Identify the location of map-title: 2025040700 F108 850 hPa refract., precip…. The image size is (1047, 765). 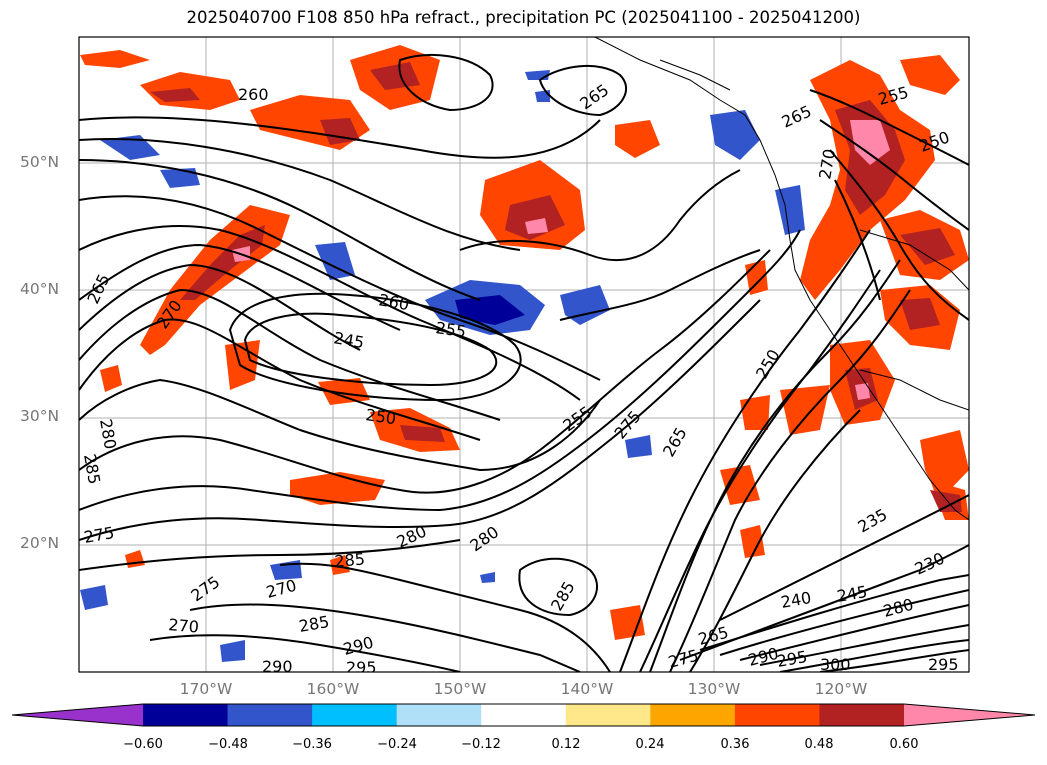
(523, 17).